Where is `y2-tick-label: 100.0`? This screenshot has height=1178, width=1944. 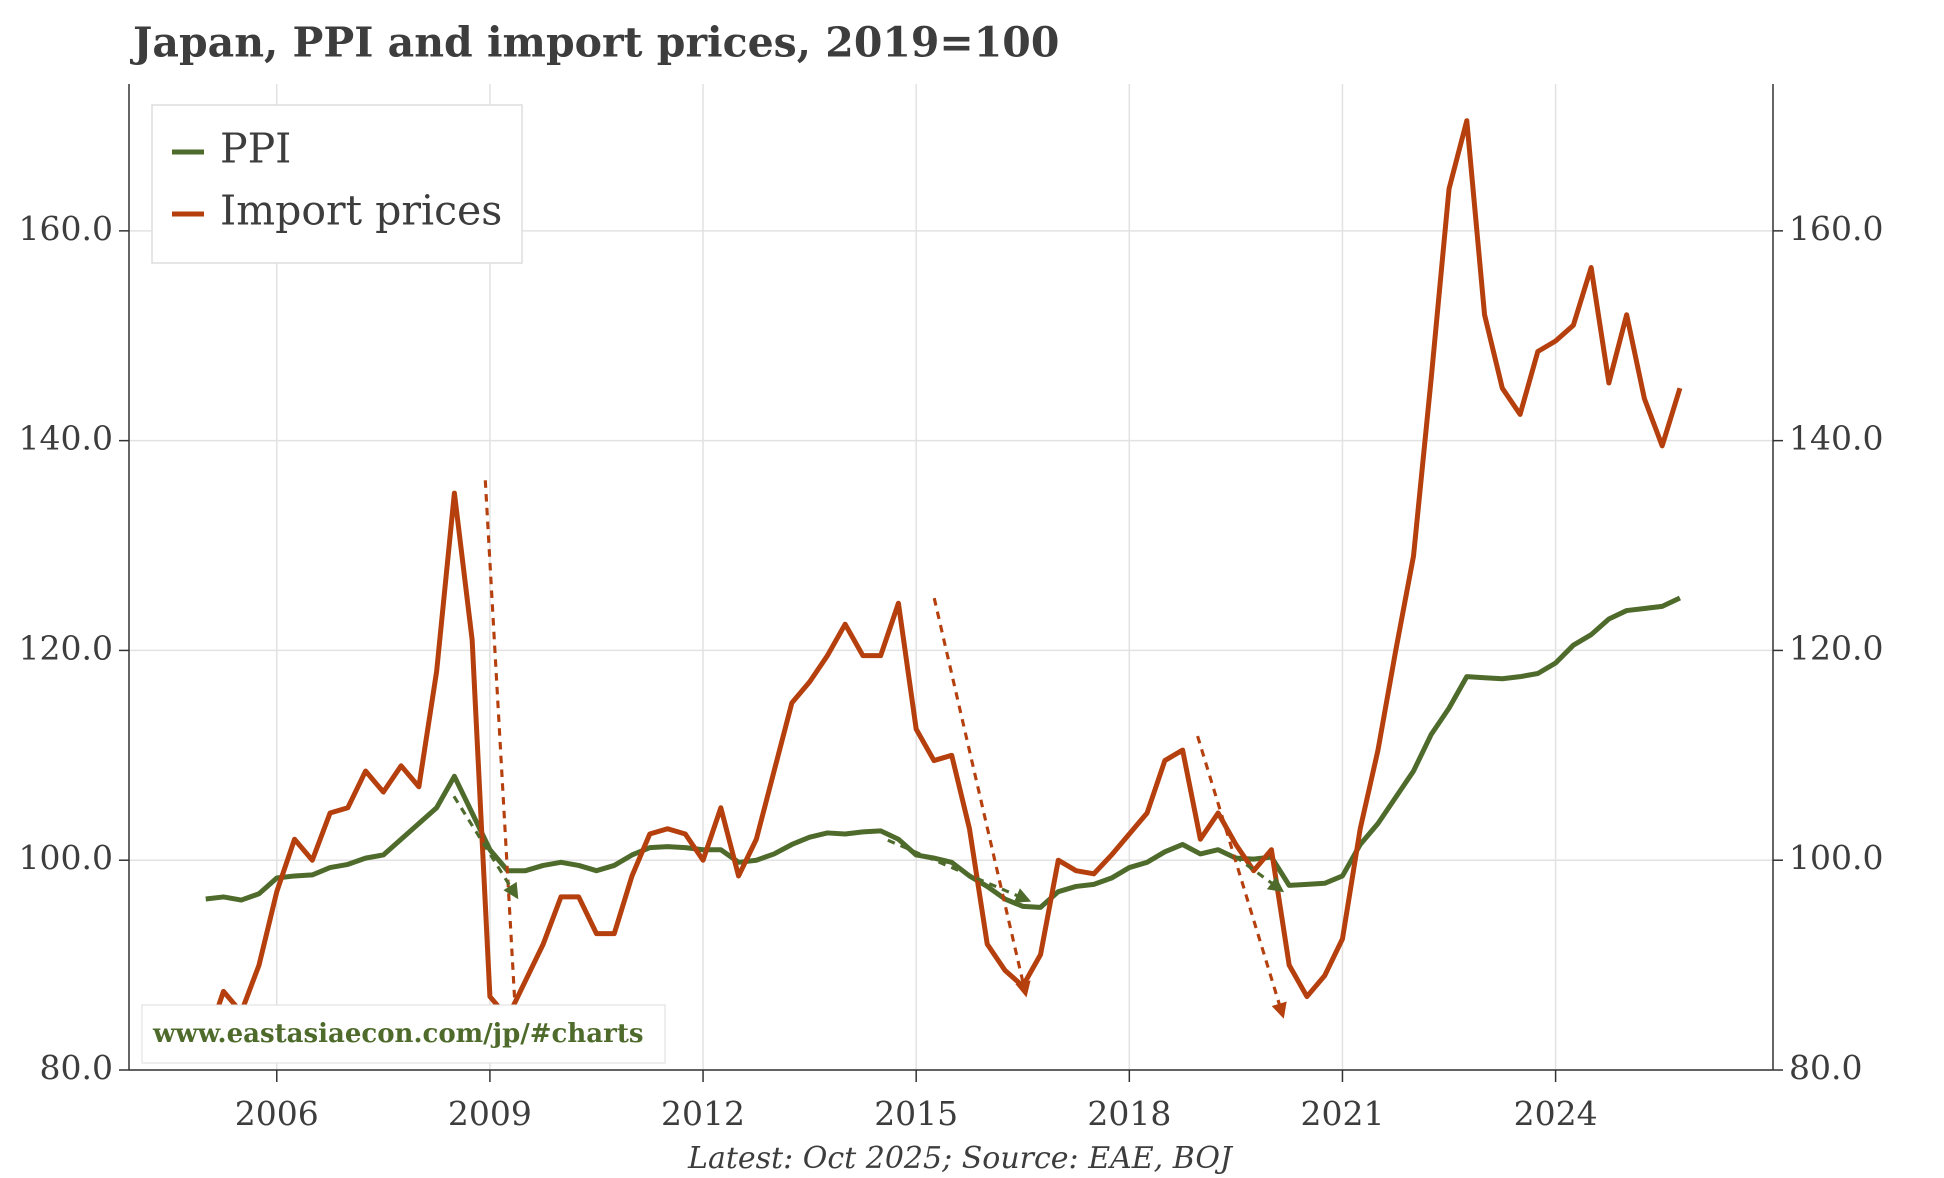
y2-tick-label: 100.0 is located at coordinates (1836, 857).